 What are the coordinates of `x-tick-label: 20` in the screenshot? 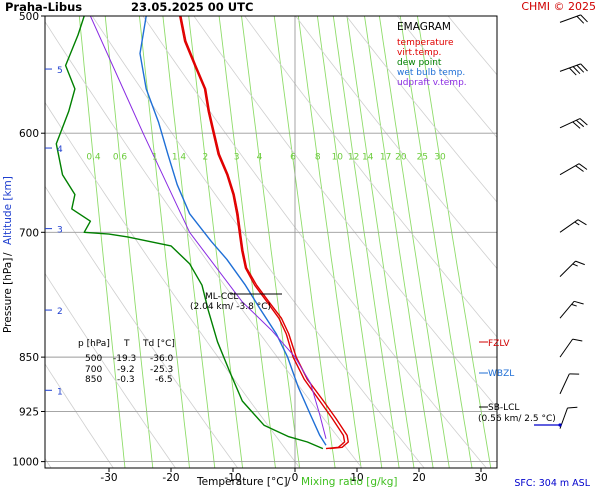 It's located at (418, 478).